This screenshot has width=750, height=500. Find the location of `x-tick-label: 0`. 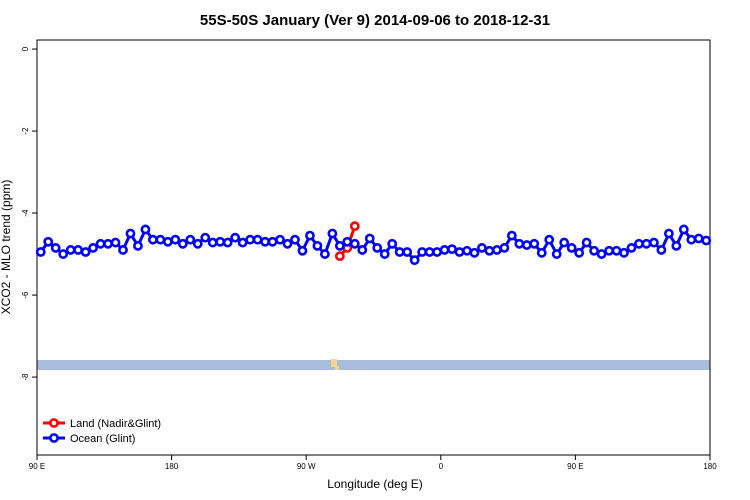

x-tick-label: 0 is located at coordinates (441, 466).